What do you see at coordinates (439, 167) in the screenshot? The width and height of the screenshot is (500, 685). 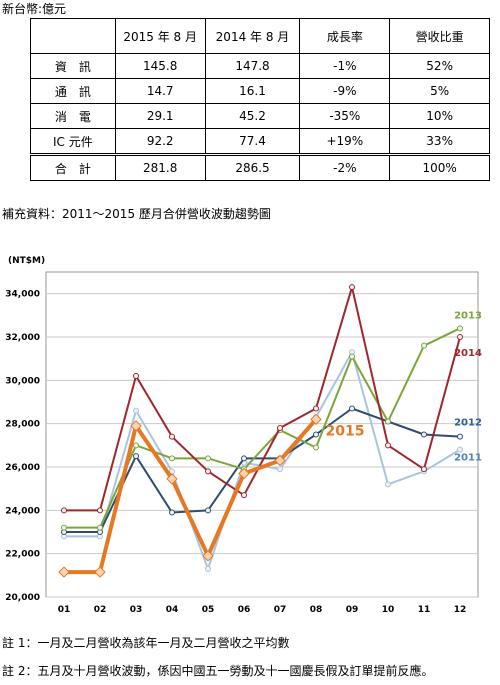 I see `table-cell: 100%` at bounding box center [439, 167].